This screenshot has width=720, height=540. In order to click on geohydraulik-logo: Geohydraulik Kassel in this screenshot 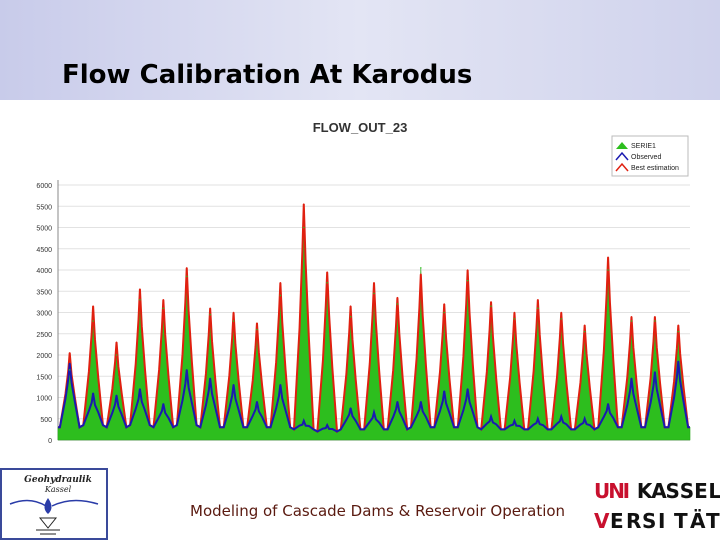, I will do `click(54, 504)`.